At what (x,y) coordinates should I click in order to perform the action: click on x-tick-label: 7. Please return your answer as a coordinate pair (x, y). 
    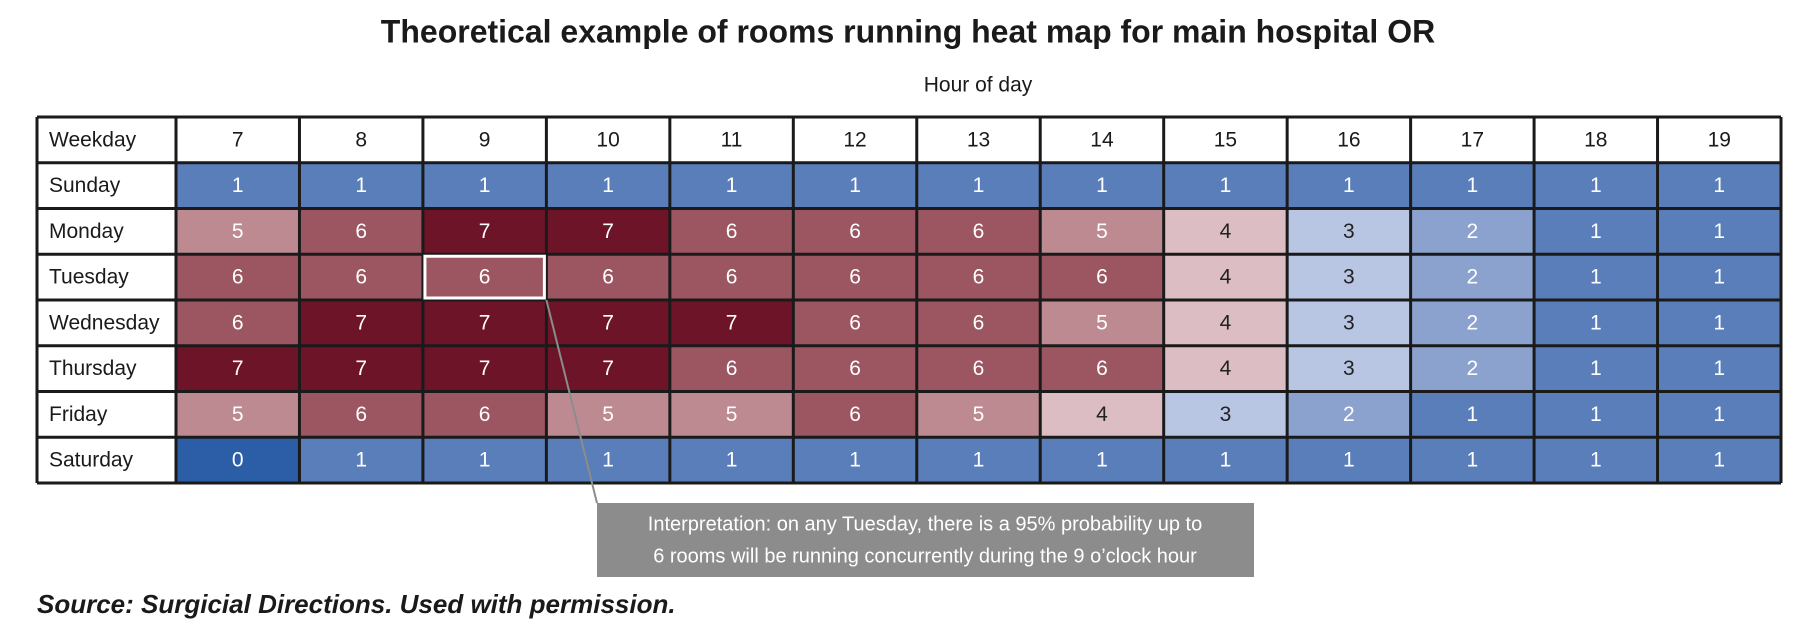
    Looking at the image, I should click on (238, 139).